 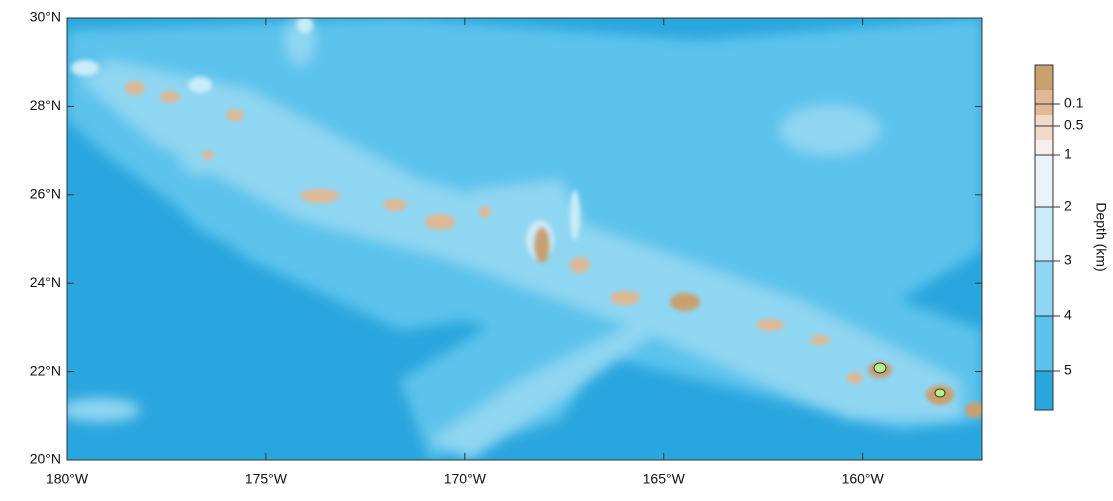 What do you see at coordinates (863, 479) in the screenshot?
I see `x-tick-label: 160°W` at bounding box center [863, 479].